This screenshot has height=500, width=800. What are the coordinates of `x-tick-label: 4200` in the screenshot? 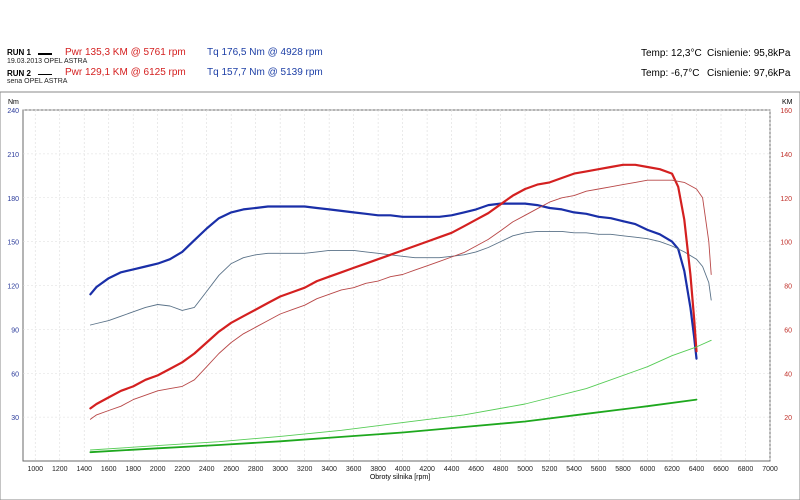 It's located at (427, 469).